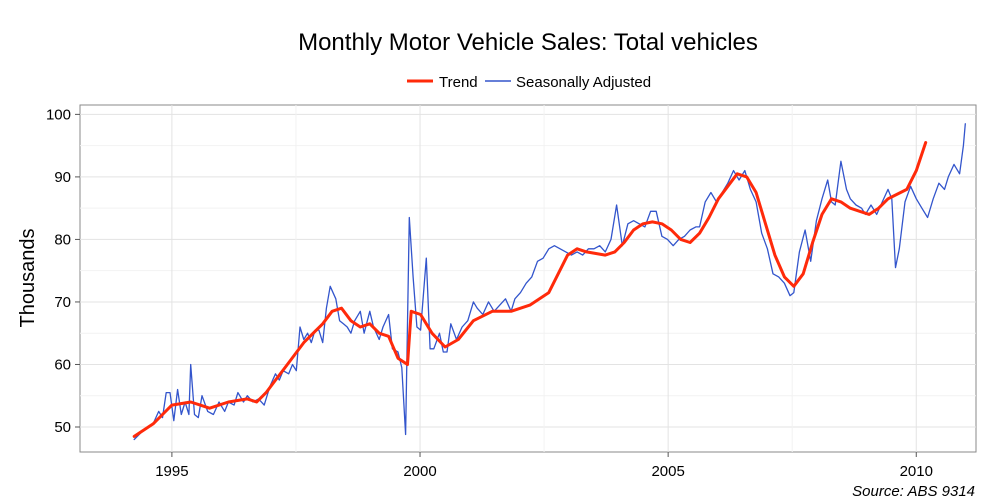 This screenshot has height=500, width=1000. What do you see at coordinates (419, 471) in the screenshot?
I see `x-tick-label: 2000` at bounding box center [419, 471].